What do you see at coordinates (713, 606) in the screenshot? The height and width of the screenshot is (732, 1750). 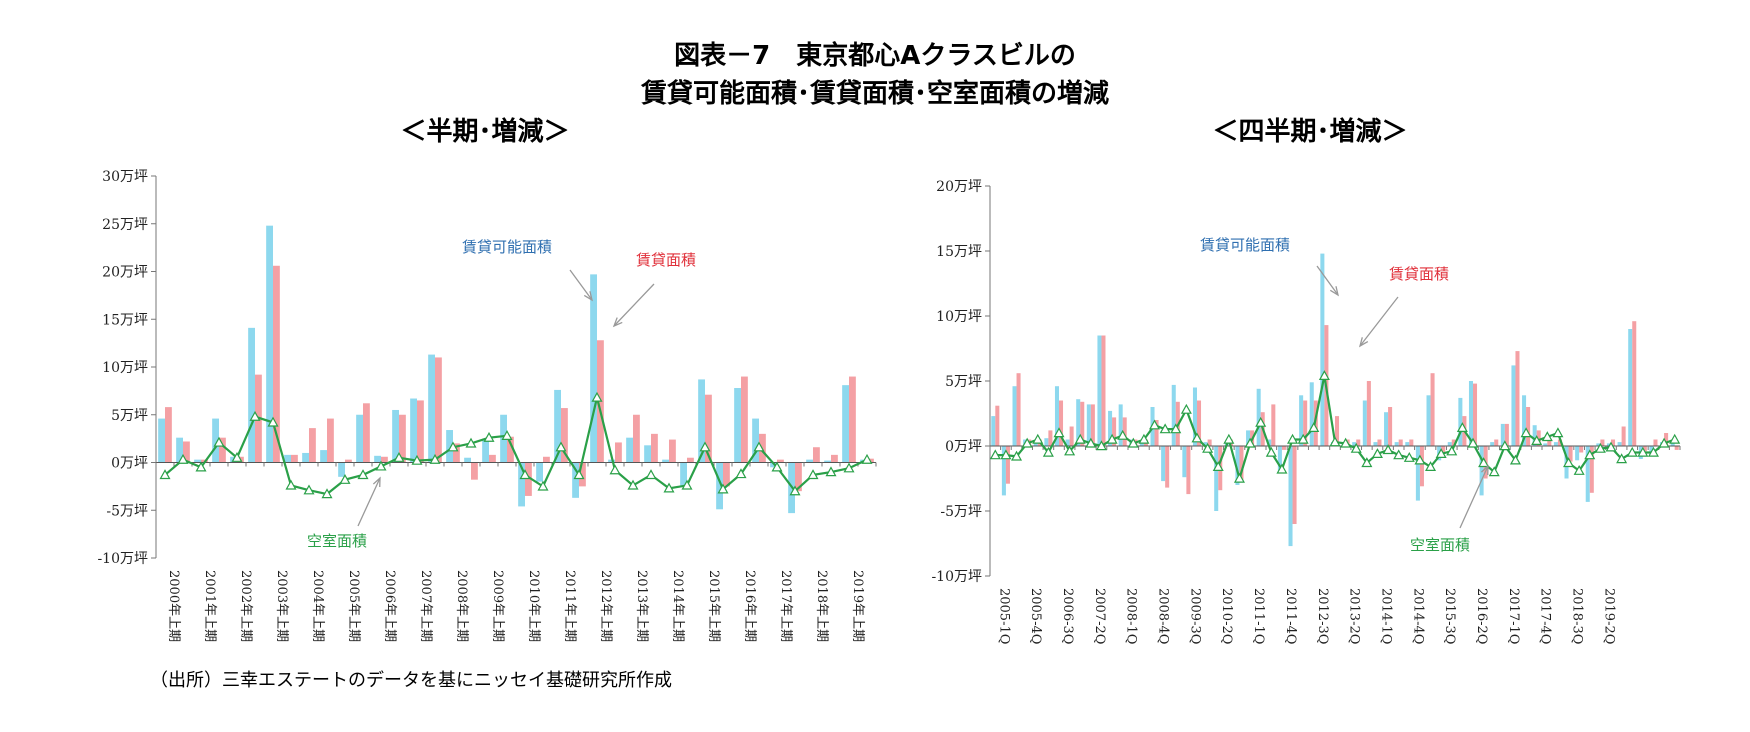 I see `x-tick-label: 2015年上期` at bounding box center [713, 606].